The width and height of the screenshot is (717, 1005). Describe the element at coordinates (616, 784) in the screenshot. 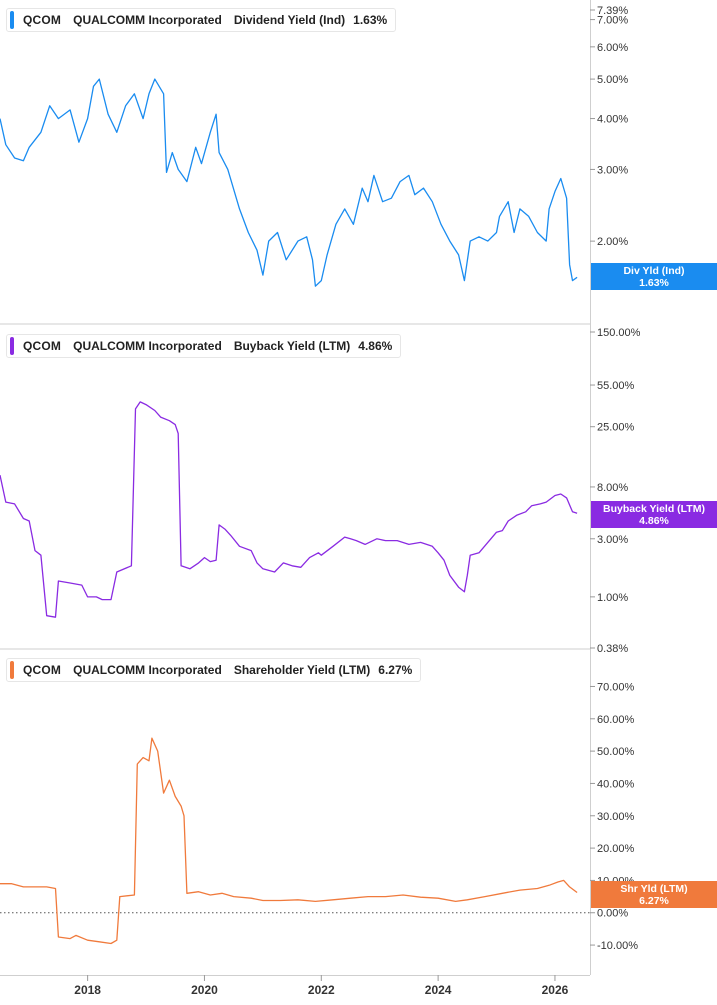

I see `y-tick-label: 40.00%` at that location.